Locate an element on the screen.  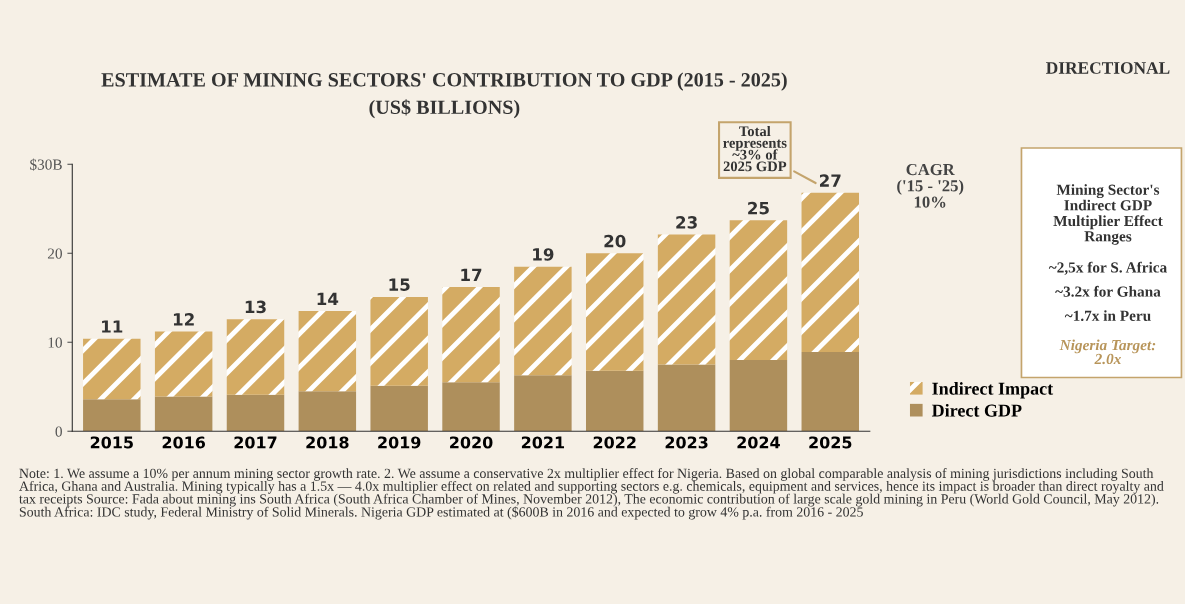
total-label: 12 is located at coordinates (183, 319).